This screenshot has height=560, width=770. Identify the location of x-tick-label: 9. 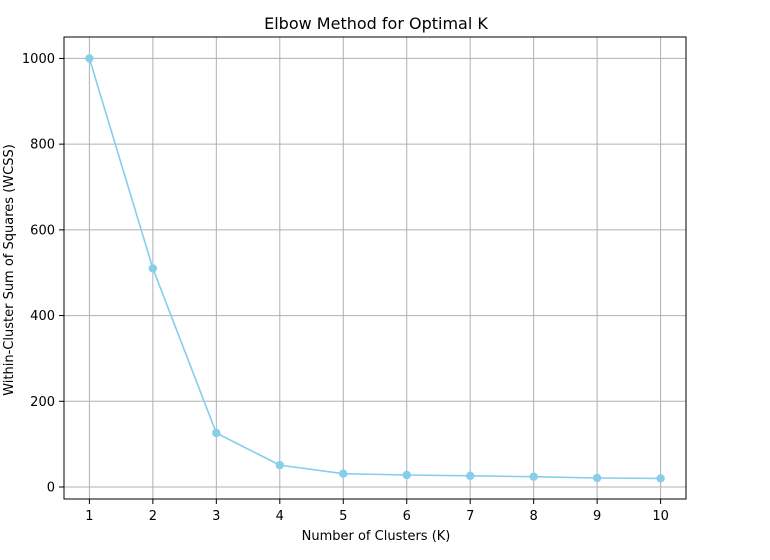
(597, 516).